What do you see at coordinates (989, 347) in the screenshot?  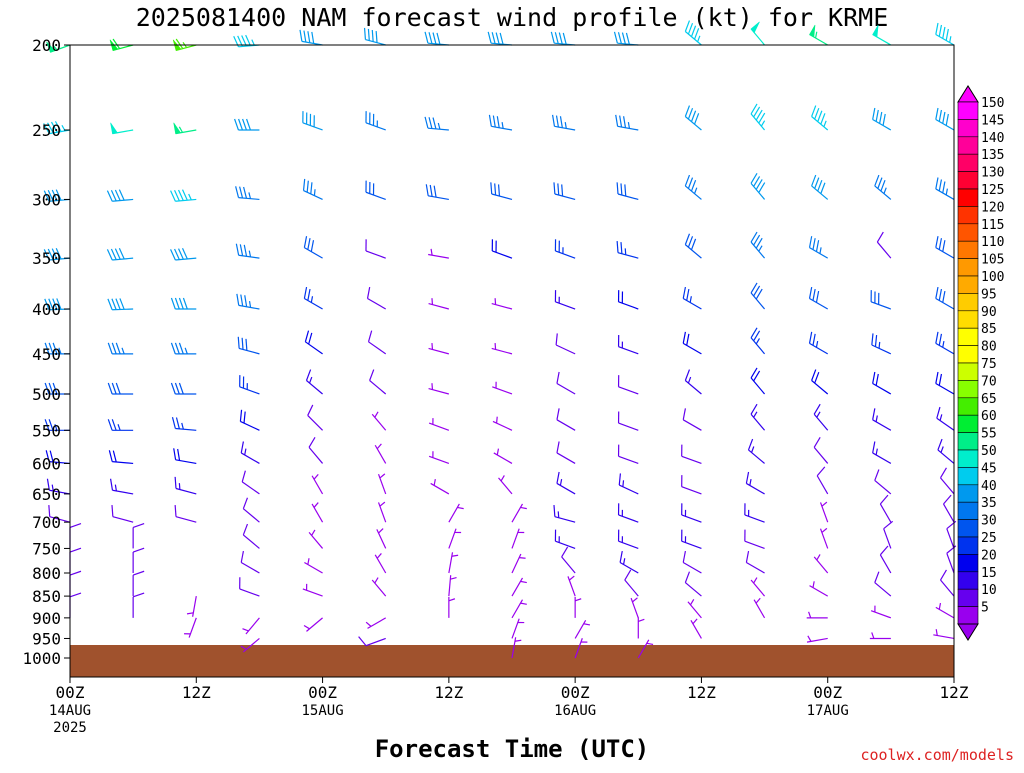 I see `colorbar-label: 80` at bounding box center [989, 347].